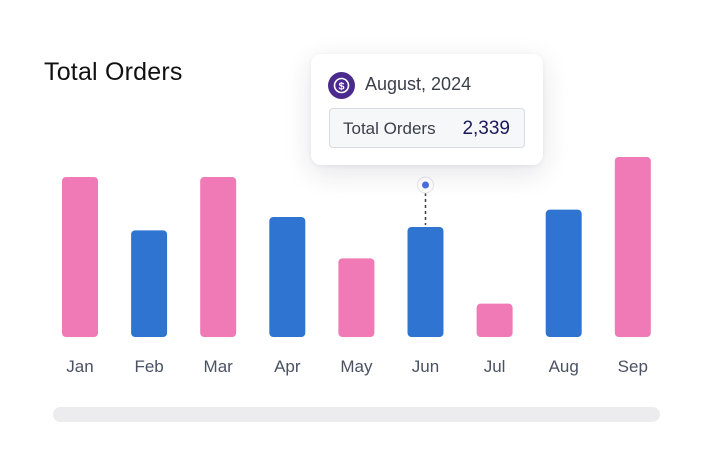 The image size is (714, 470). What do you see at coordinates (486, 128) in the screenshot?
I see `tooltip-value: 2,339` at bounding box center [486, 128].